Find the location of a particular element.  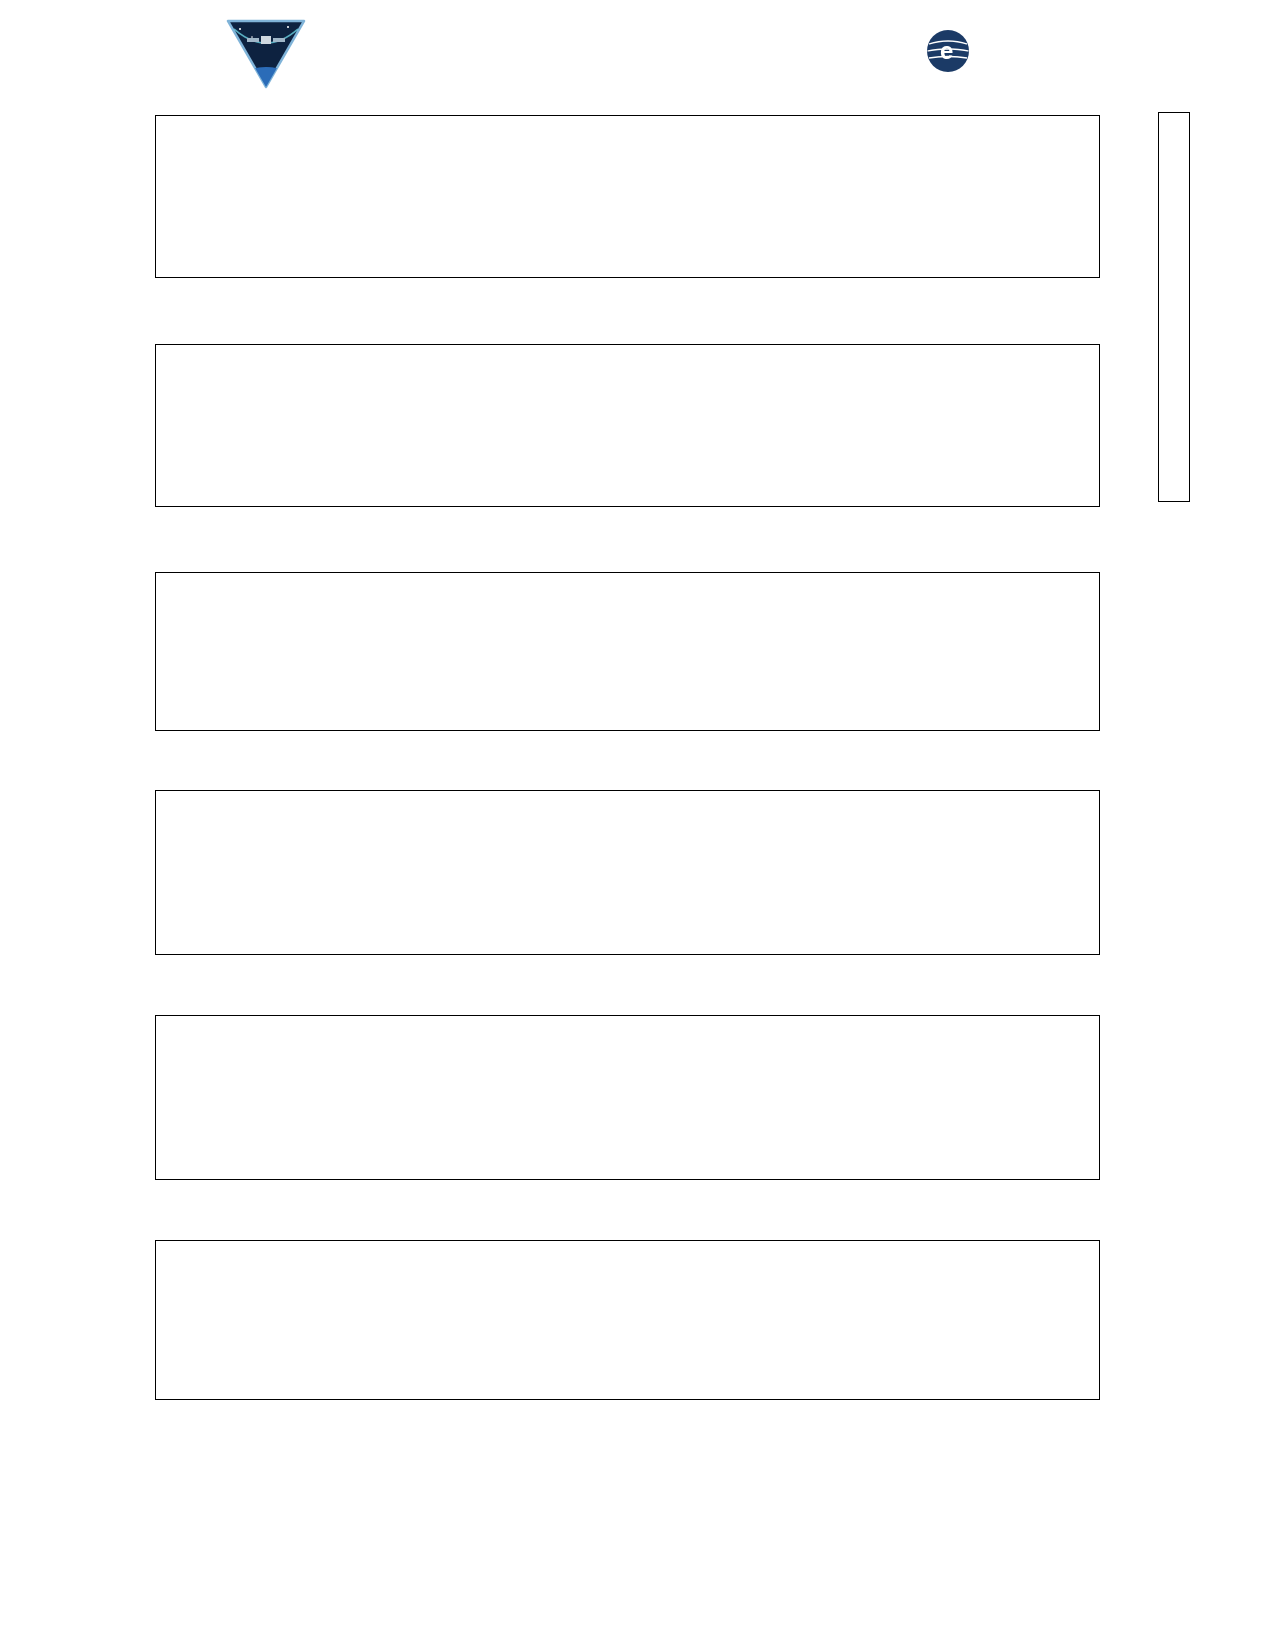

ylabel-temperature is located at coordinates (92, 1097).